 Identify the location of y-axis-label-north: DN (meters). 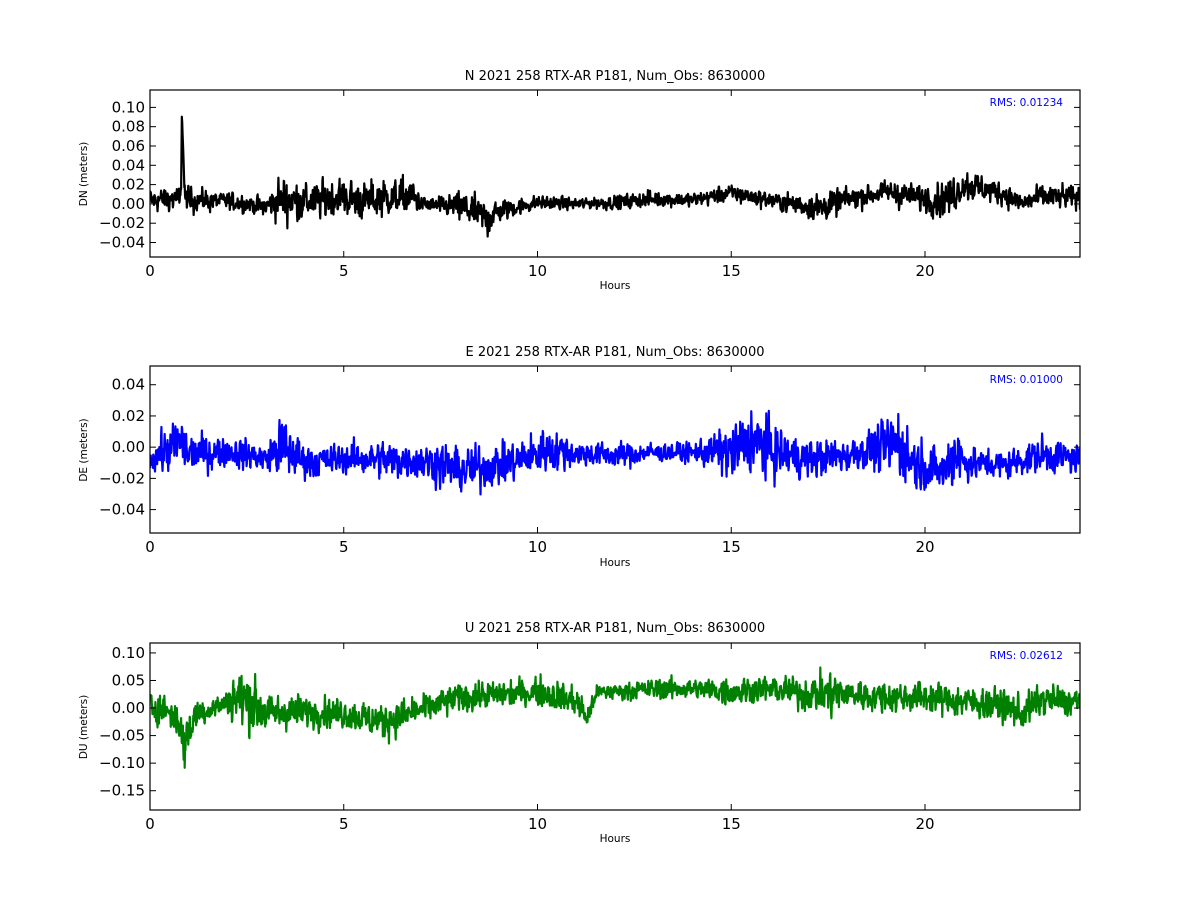
(84, 174).